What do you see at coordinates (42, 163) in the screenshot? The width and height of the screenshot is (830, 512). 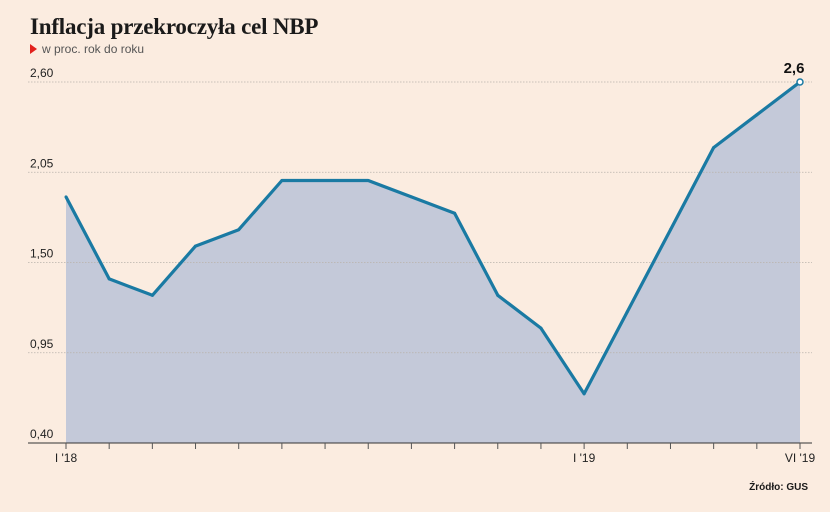 I see `y-tick-label: 2,05` at bounding box center [42, 163].